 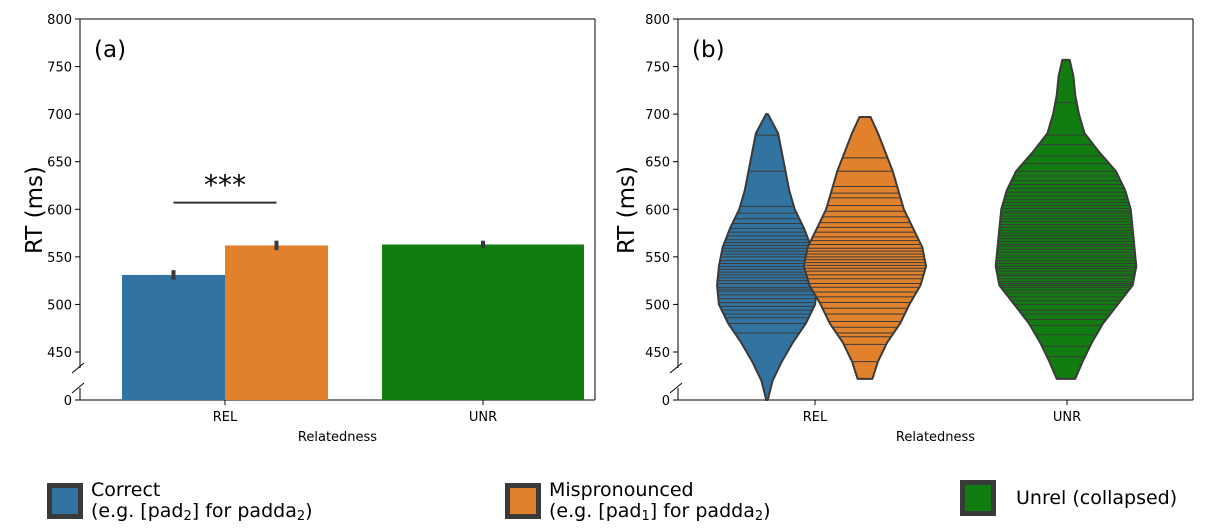 What do you see at coordinates (173, 337) in the screenshot?
I see `bar-correct` at bounding box center [173, 337].